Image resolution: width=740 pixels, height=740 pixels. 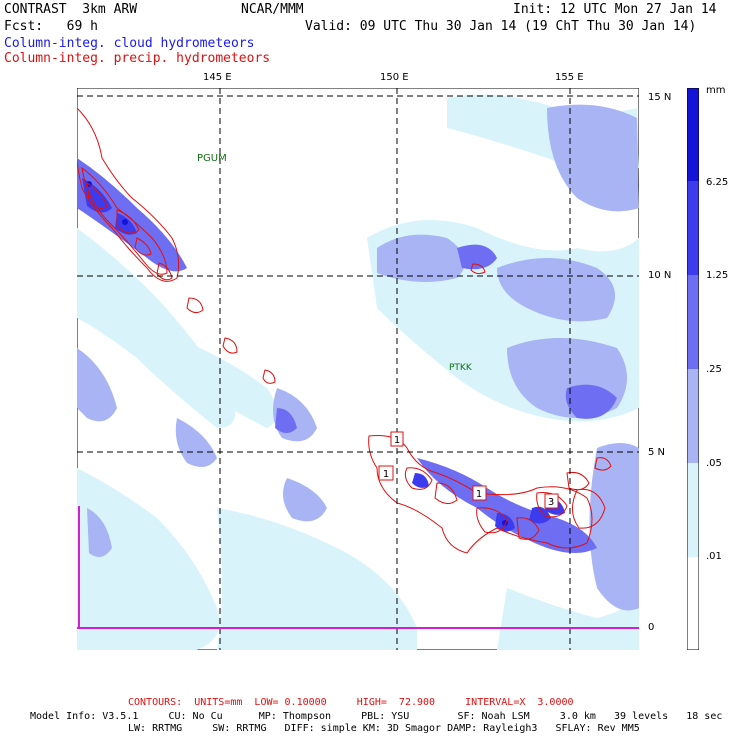 I want to click on lat-label-0: 0, so click(x=651, y=627).